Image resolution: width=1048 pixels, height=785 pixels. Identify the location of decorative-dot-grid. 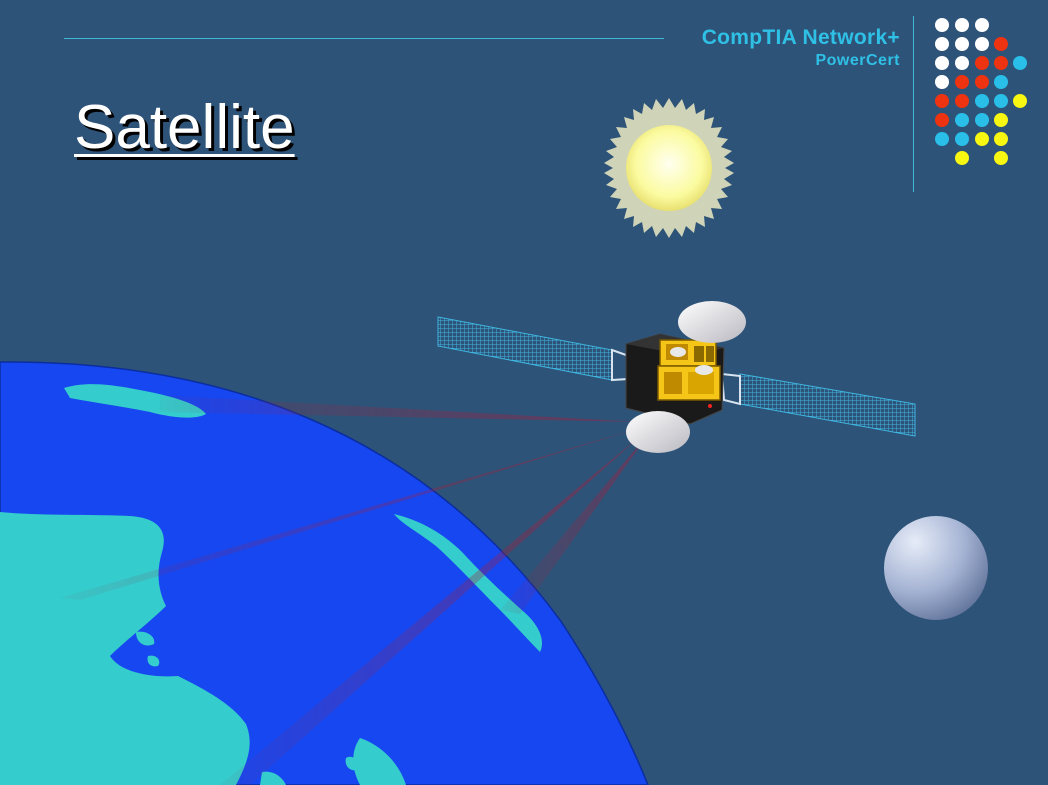
(983, 96).